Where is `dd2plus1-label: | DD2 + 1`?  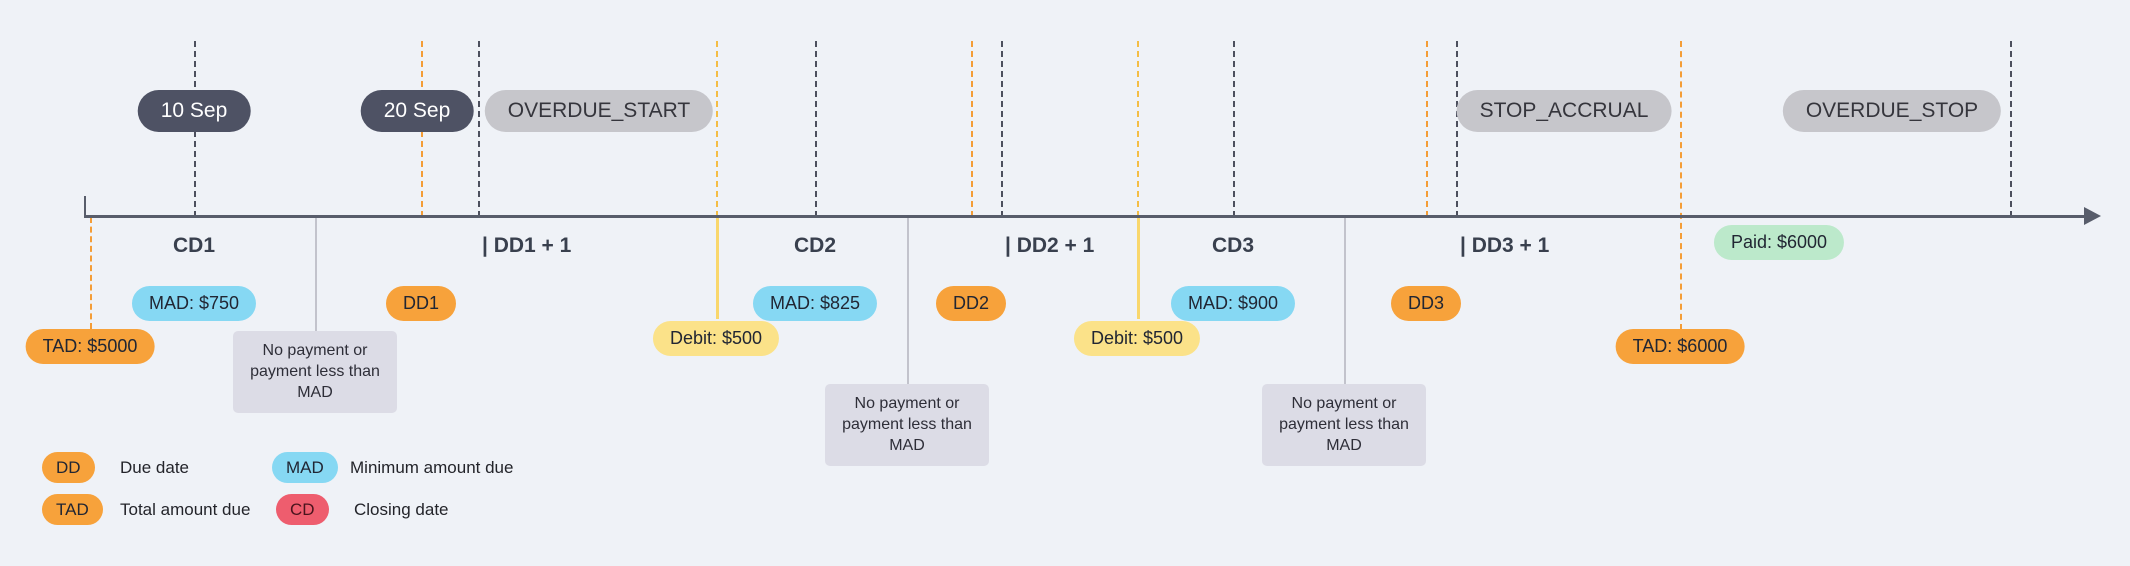 dd2plus1-label: | DD2 + 1 is located at coordinates (1050, 245).